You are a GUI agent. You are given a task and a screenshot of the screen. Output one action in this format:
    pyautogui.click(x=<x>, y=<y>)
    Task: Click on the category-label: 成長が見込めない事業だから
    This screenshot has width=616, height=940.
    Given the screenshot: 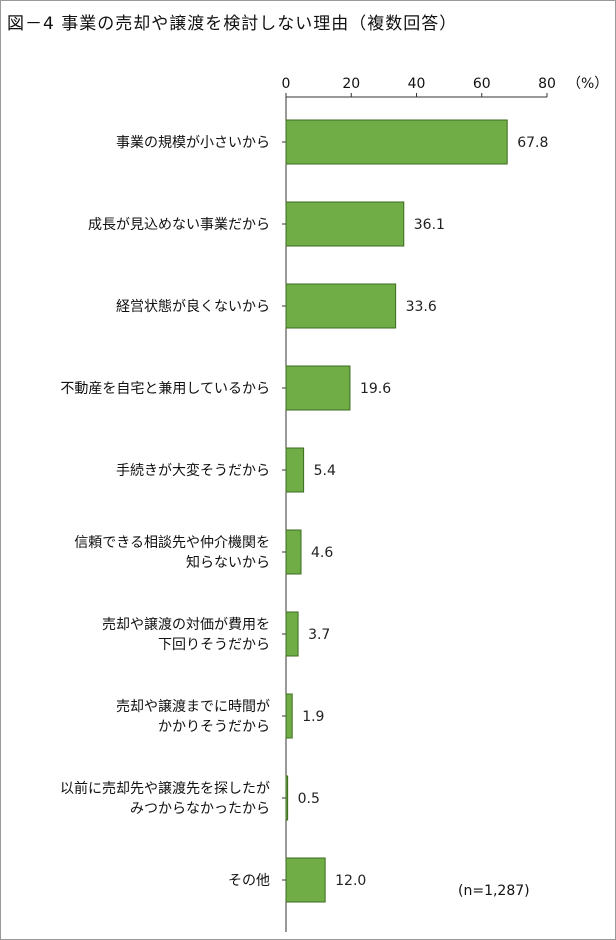 What is the action you would take?
    pyautogui.click(x=179, y=225)
    